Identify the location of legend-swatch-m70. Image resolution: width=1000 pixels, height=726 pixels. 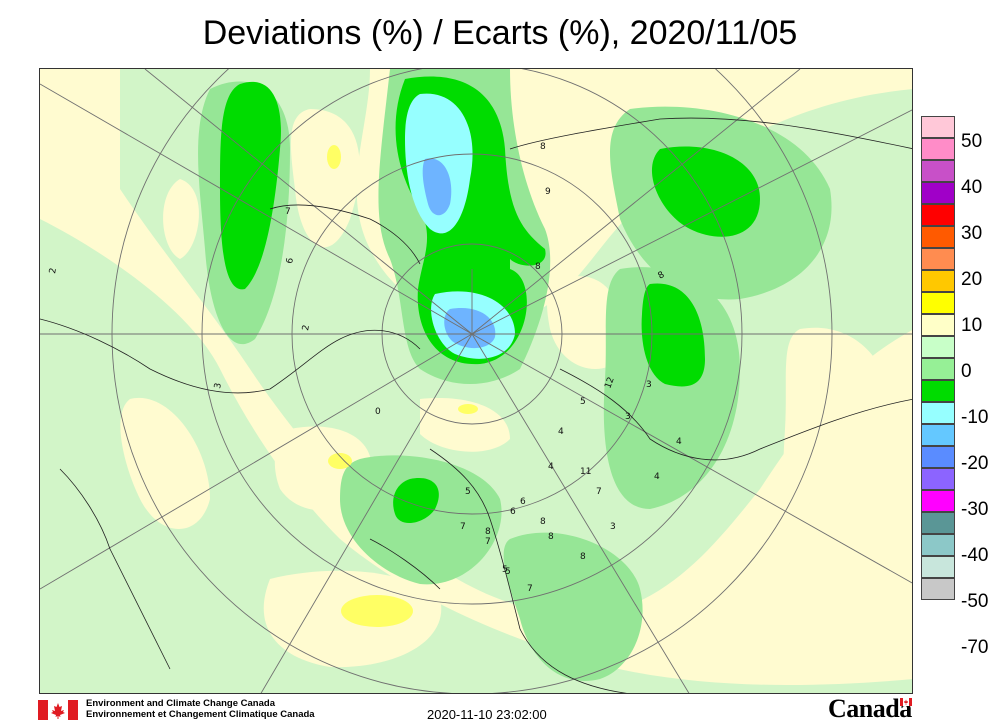
(938, 589).